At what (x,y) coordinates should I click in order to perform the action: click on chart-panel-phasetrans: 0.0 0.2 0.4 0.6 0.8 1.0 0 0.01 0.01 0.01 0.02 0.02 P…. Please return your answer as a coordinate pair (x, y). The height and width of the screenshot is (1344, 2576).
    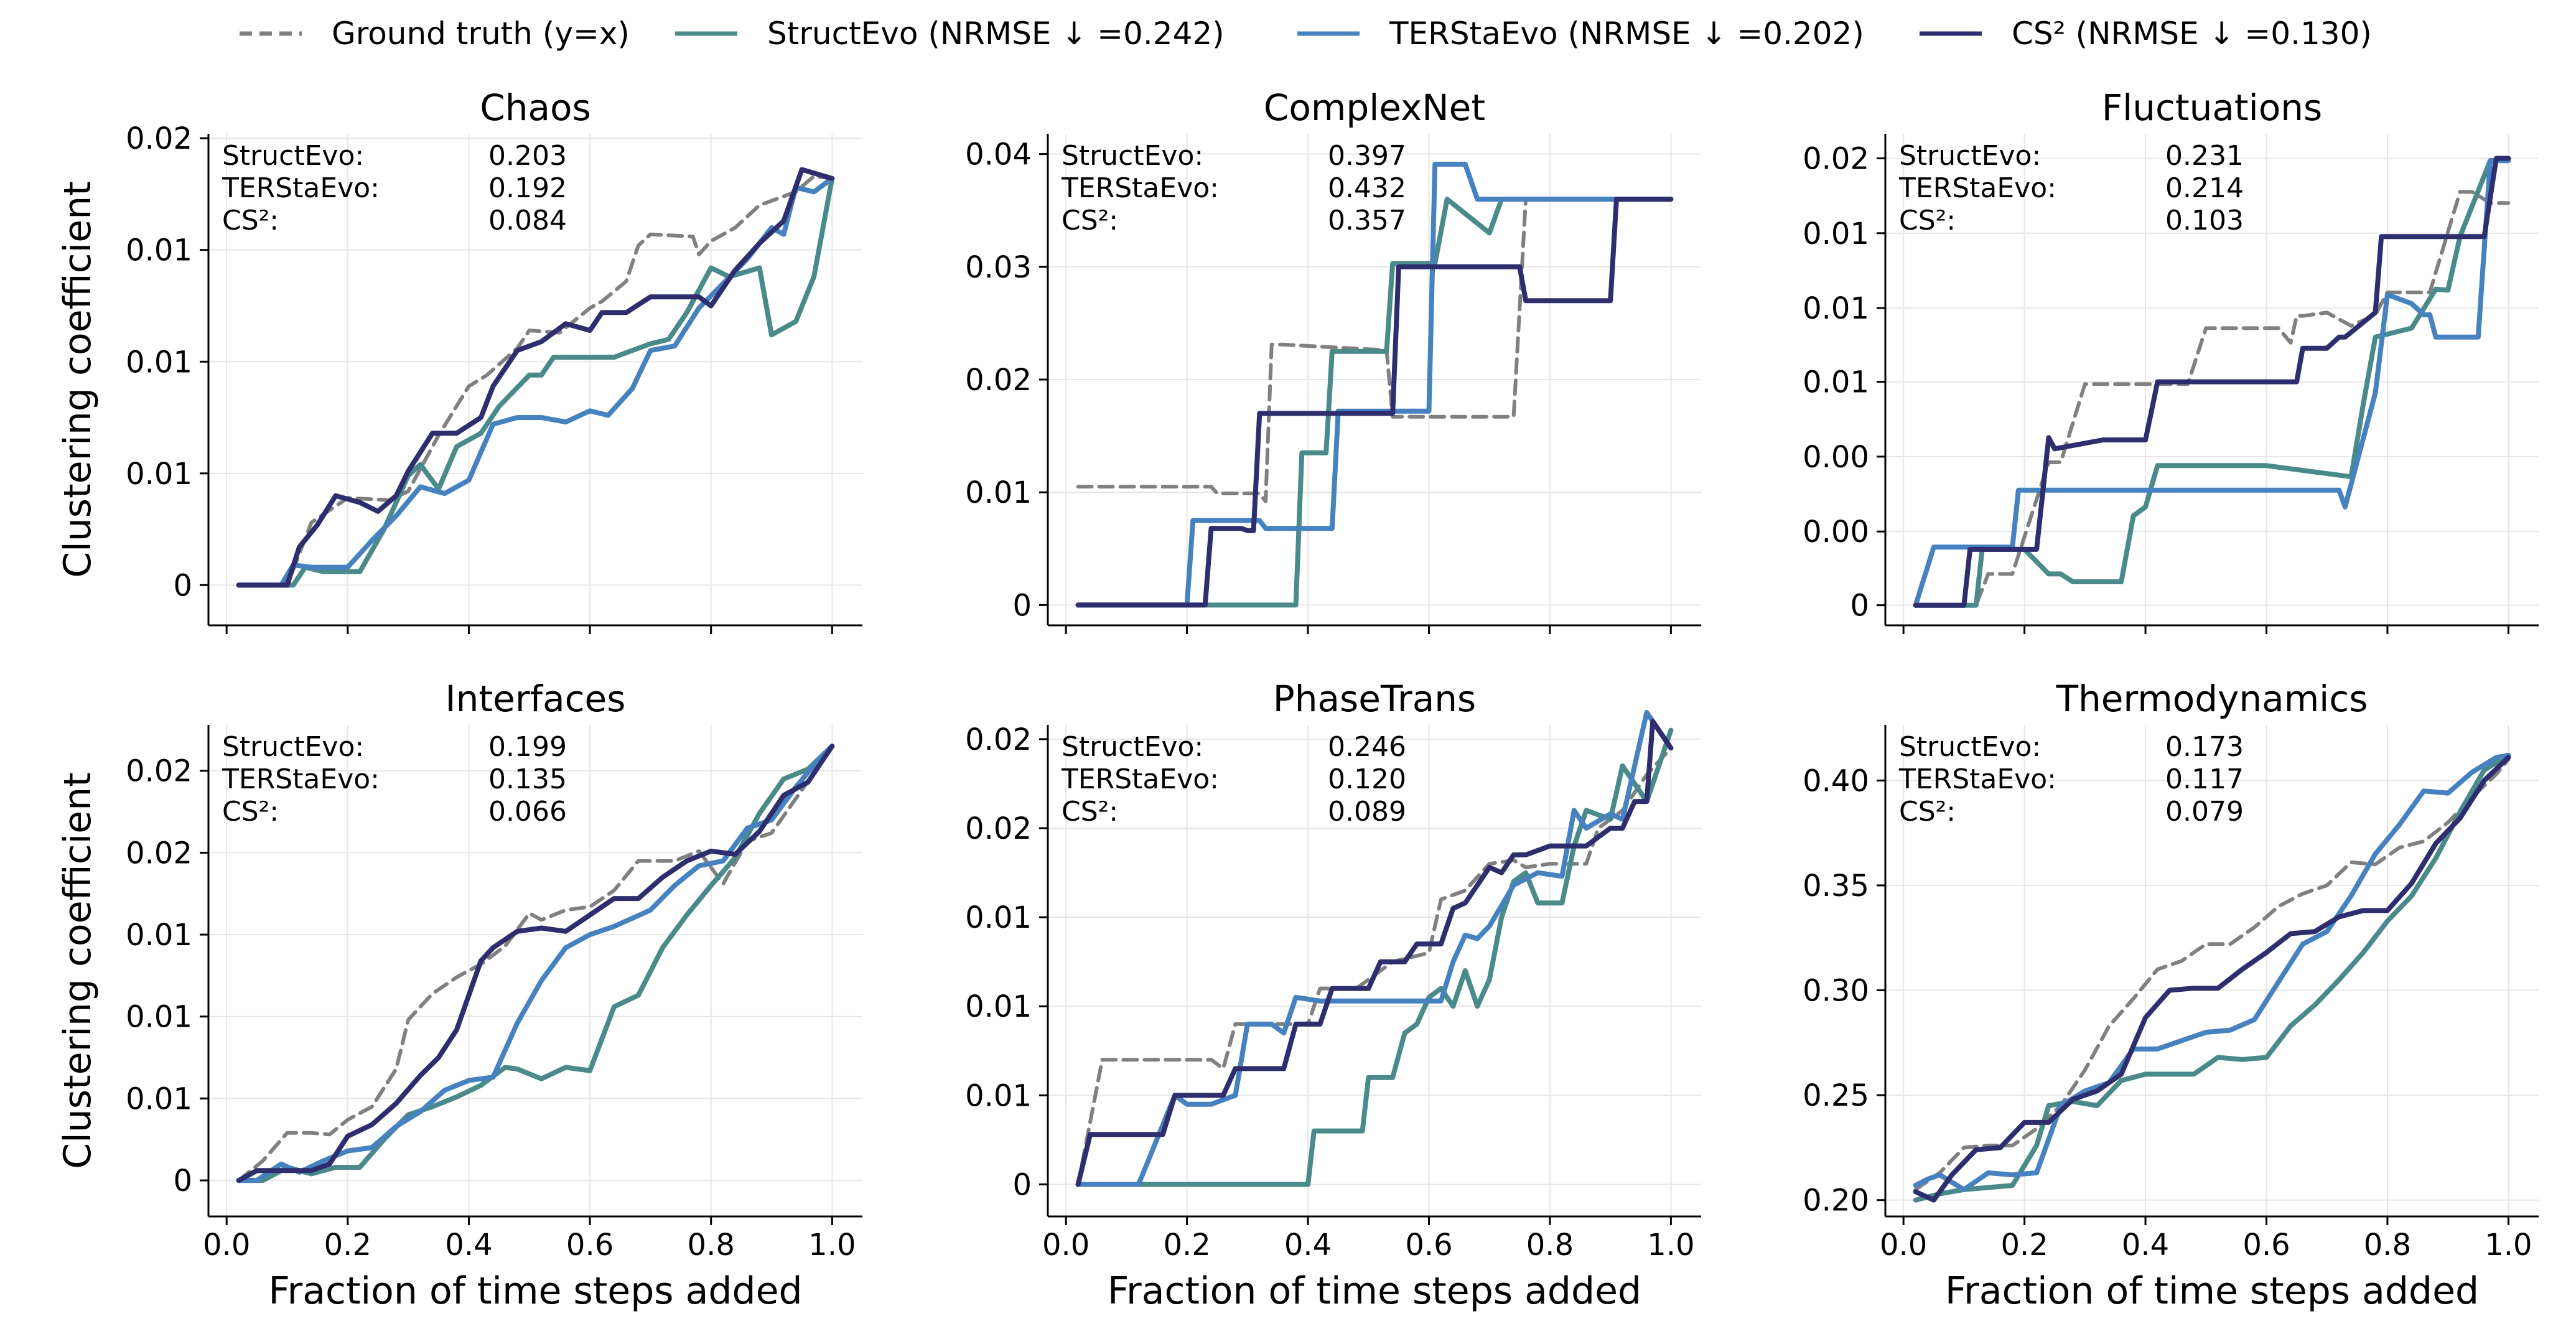
    Looking at the image, I should click on (1333, 996).